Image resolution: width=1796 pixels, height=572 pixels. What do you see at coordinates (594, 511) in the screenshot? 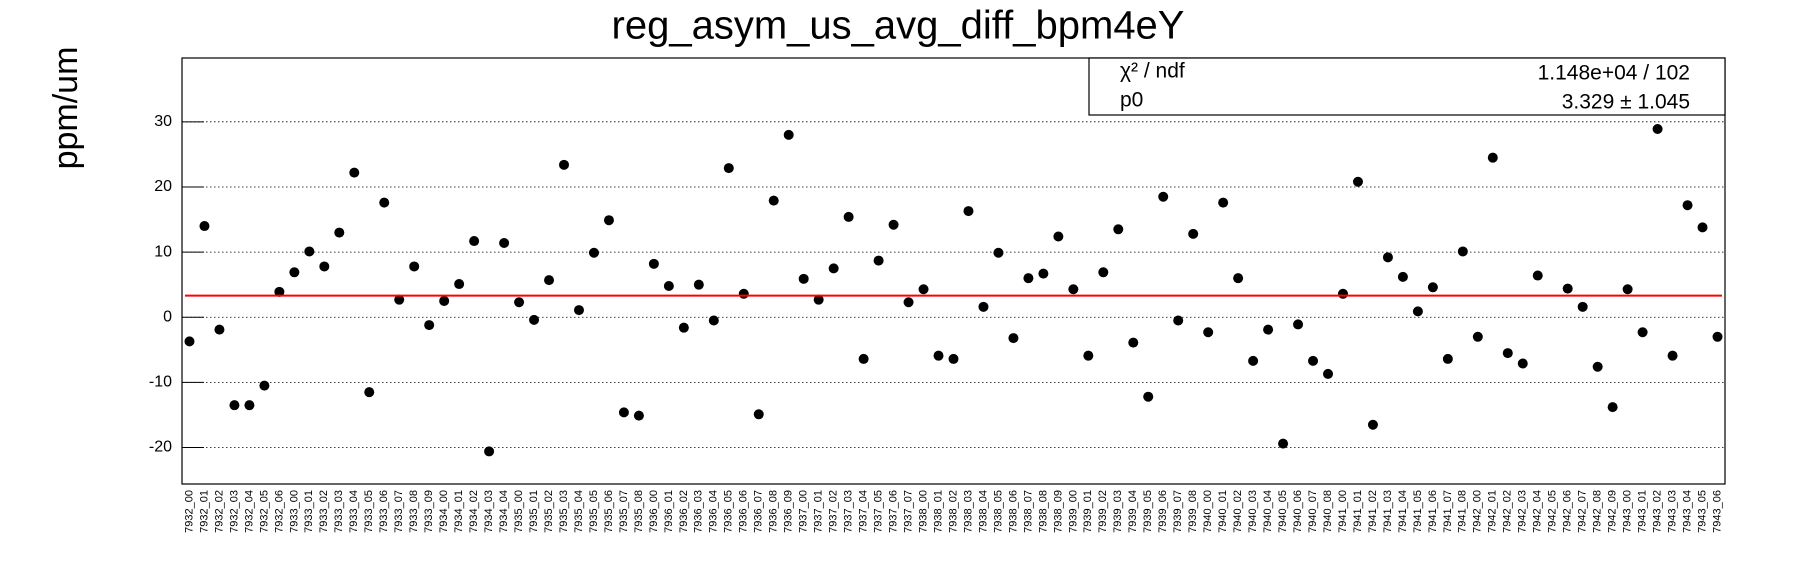
I see `x-tick-label: 7935_05` at bounding box center [594, 511].